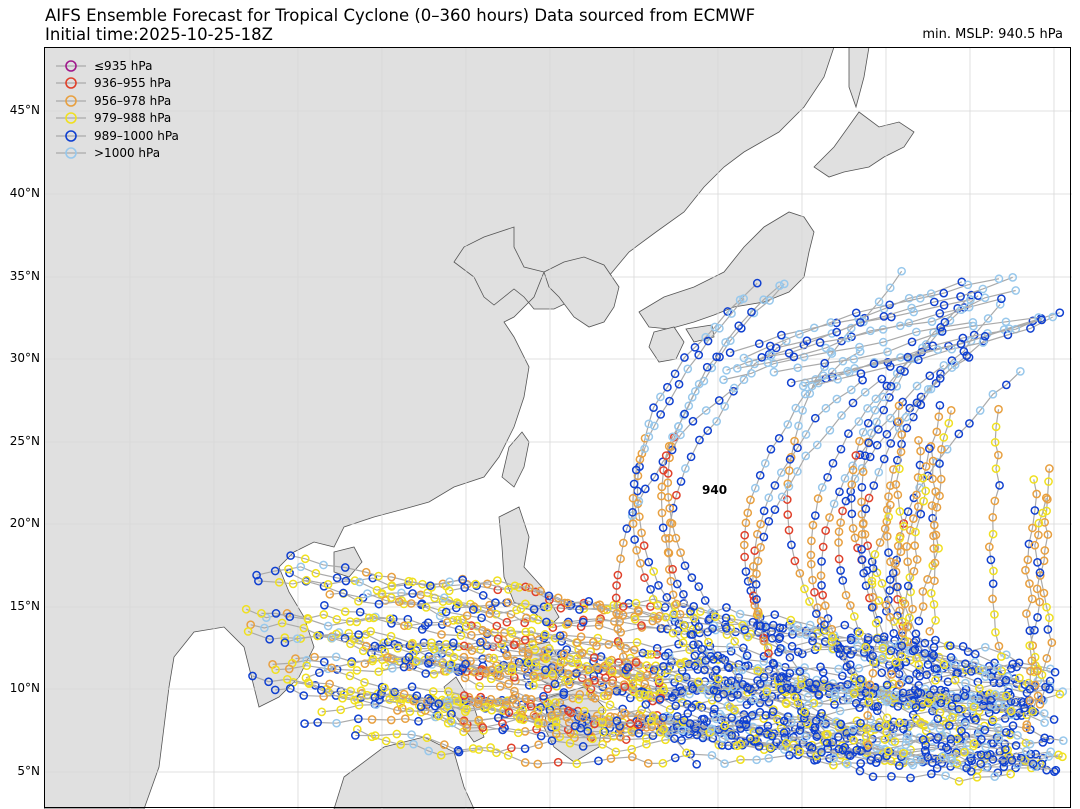 This screenshot has width=1080, height=809. I want to click on legend-entry: 989–1000 hPa, so click(117, 136).